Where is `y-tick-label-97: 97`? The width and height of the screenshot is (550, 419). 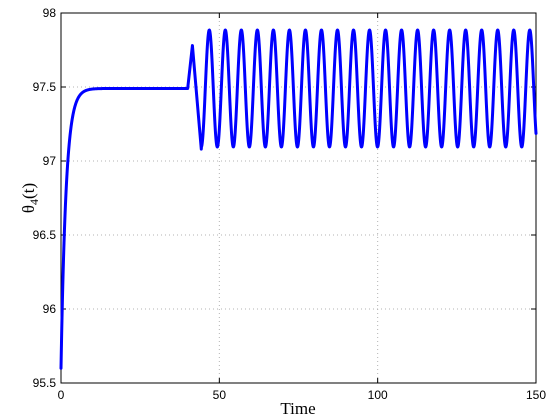 y-tick-label-97: 97 is located at coordinates (50, 161).